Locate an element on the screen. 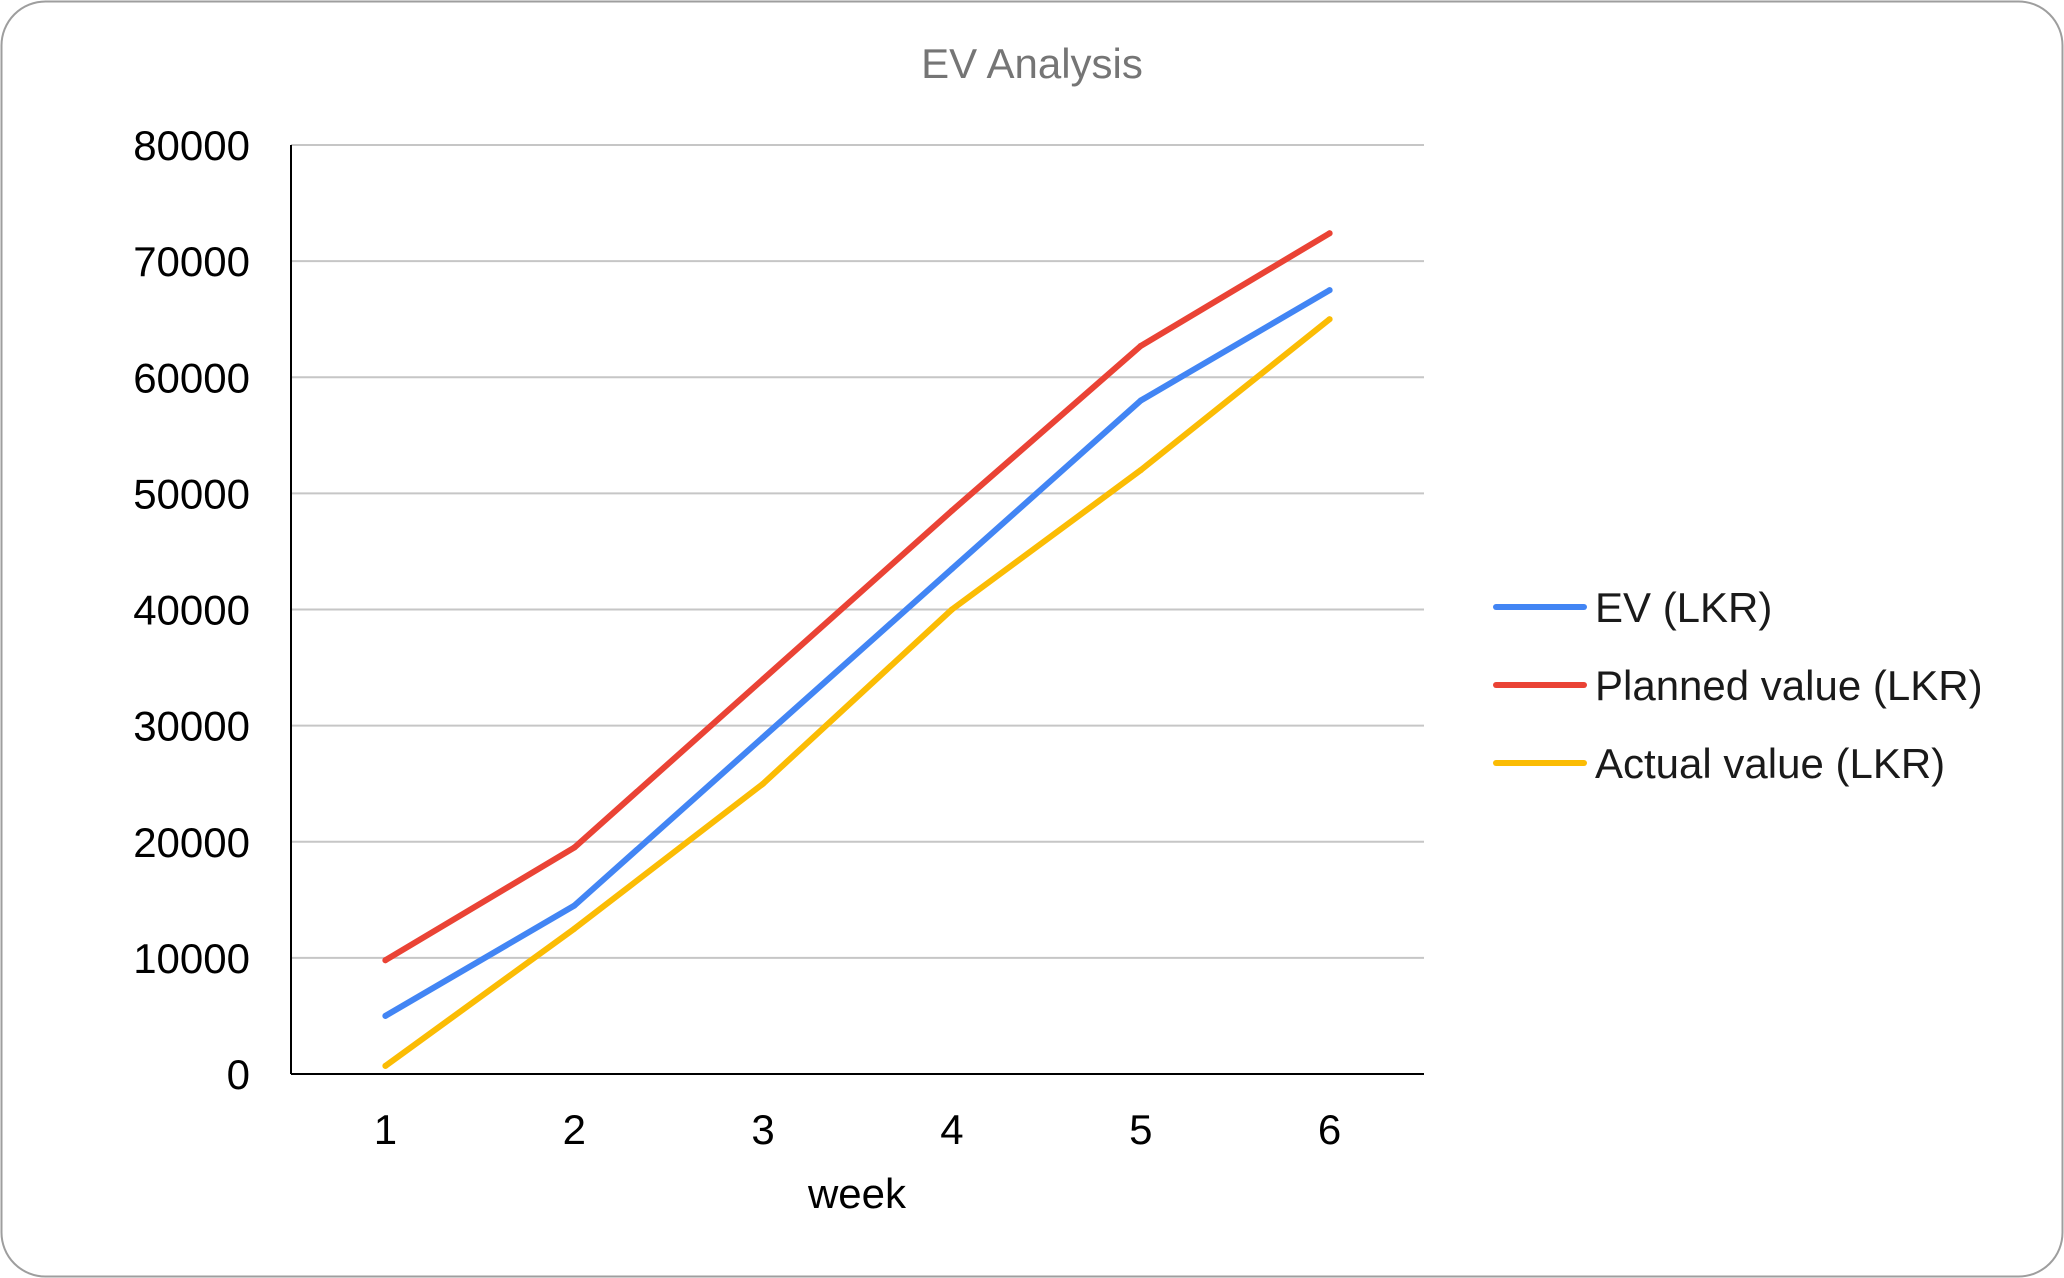  y-tick-label: 0 is located at coordinates (238, 1074).